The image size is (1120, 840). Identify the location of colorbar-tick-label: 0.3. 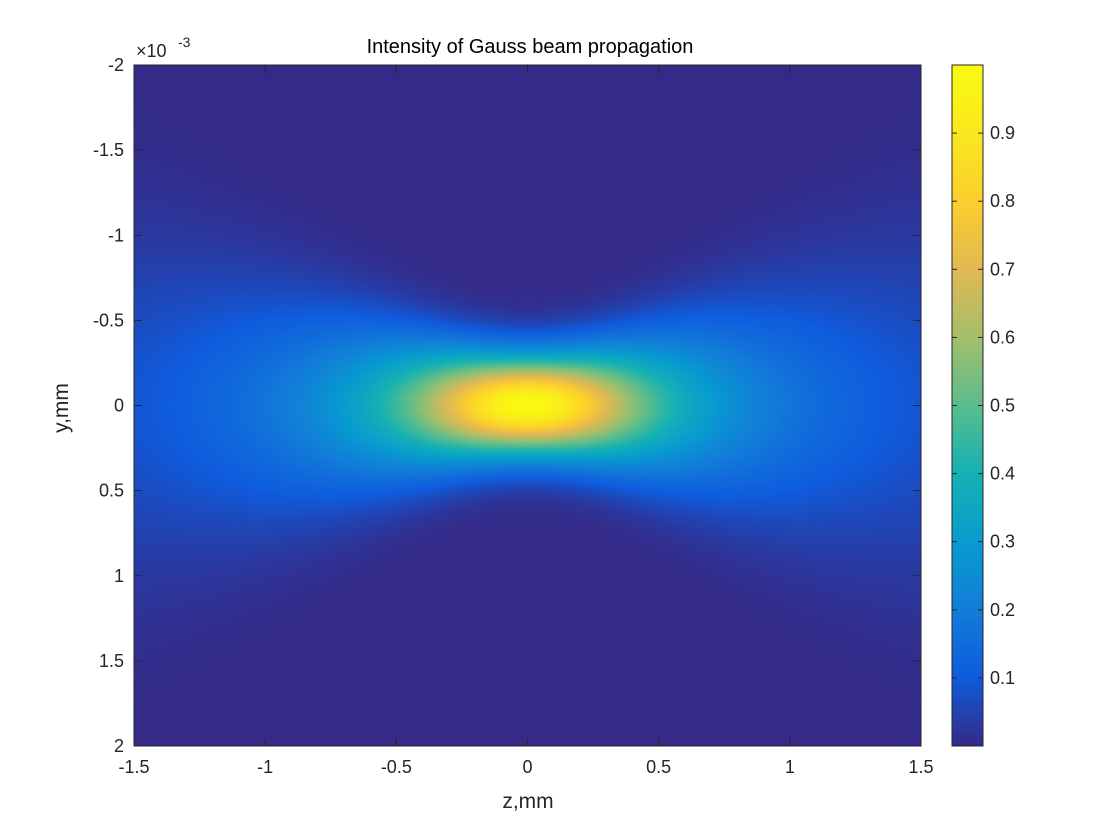
(1002, 542).